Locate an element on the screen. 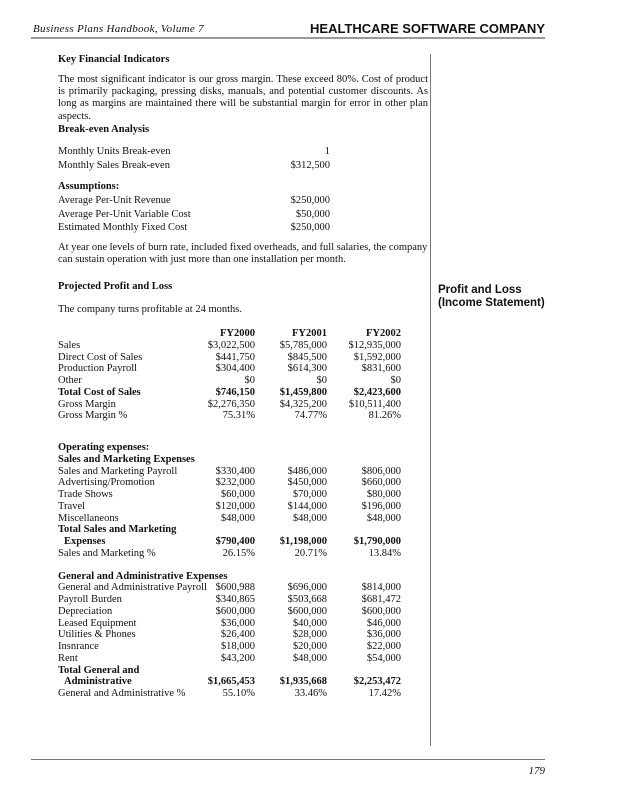 This screenshot has height=800, width=617. table-row: Other $0 $0 $0 is located at coordinates (229, 381).